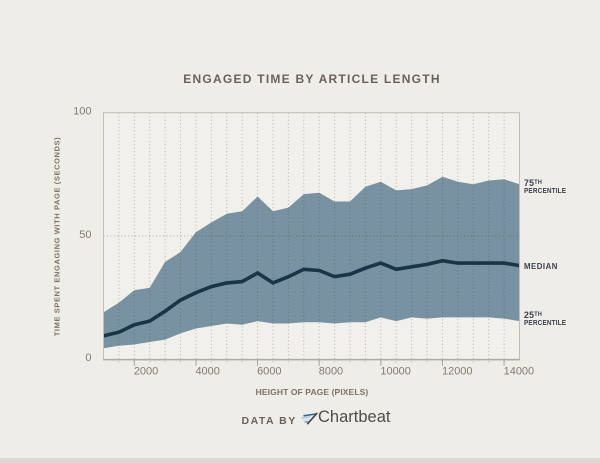 The width and height of the screenshot is (600, 463). What do you see at coordinates (312, 79) in the screenshot?
I see `chart-title: ENGAGED TIME BY ARTICLE LENGTH` at bounding box center [312, 79].